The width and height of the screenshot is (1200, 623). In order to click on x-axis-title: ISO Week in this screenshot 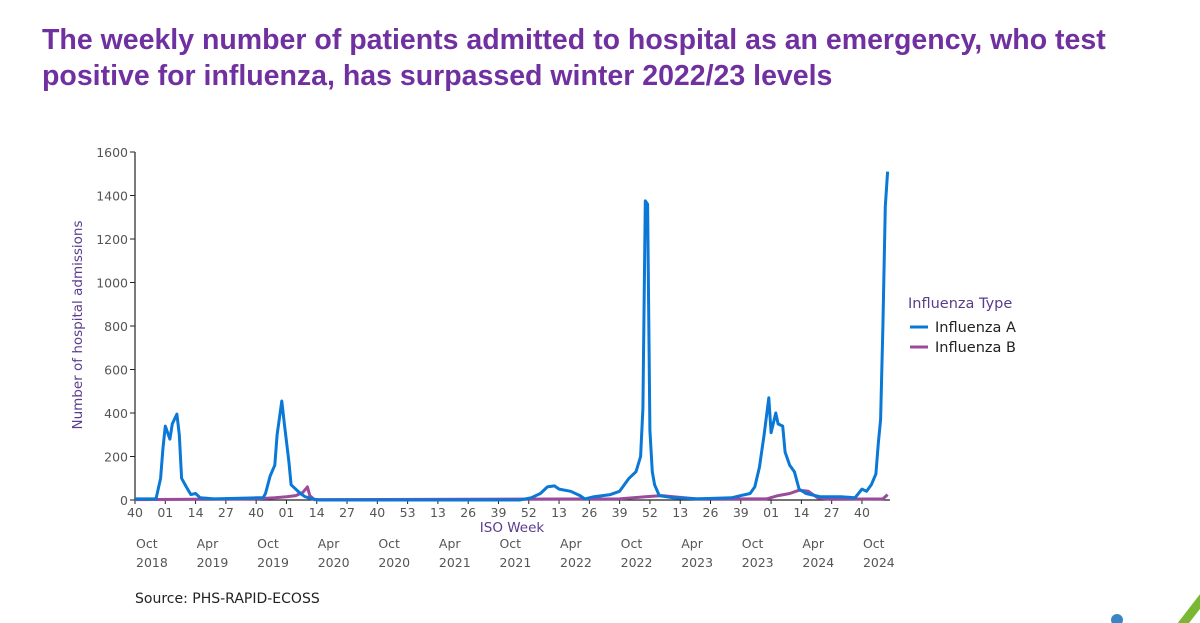, I will do `click(512, 528)`.